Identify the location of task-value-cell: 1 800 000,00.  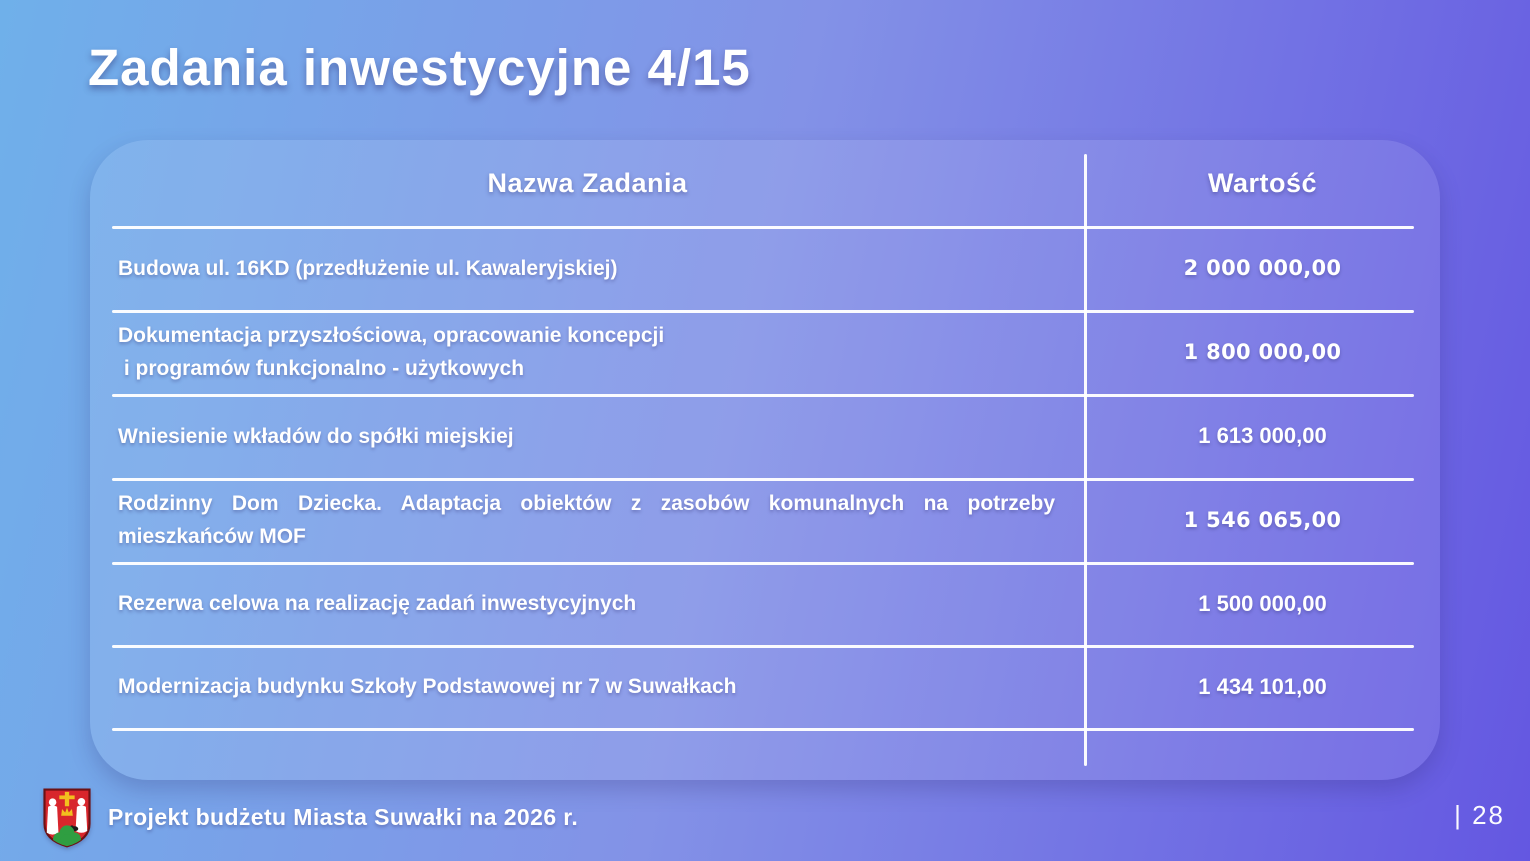
(1262, 352).